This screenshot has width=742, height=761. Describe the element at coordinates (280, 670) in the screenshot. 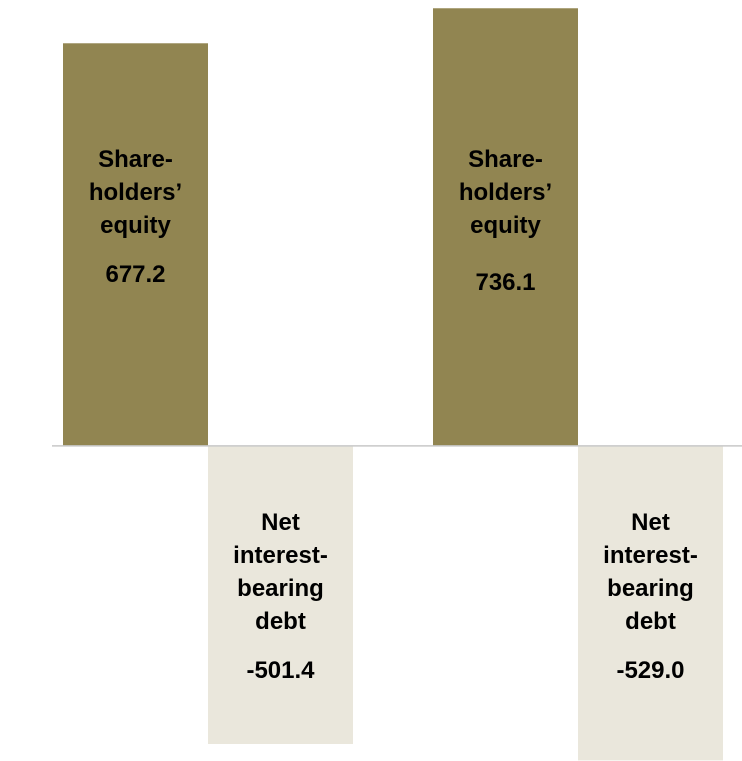

I see `data-label: -501.4` at that location.